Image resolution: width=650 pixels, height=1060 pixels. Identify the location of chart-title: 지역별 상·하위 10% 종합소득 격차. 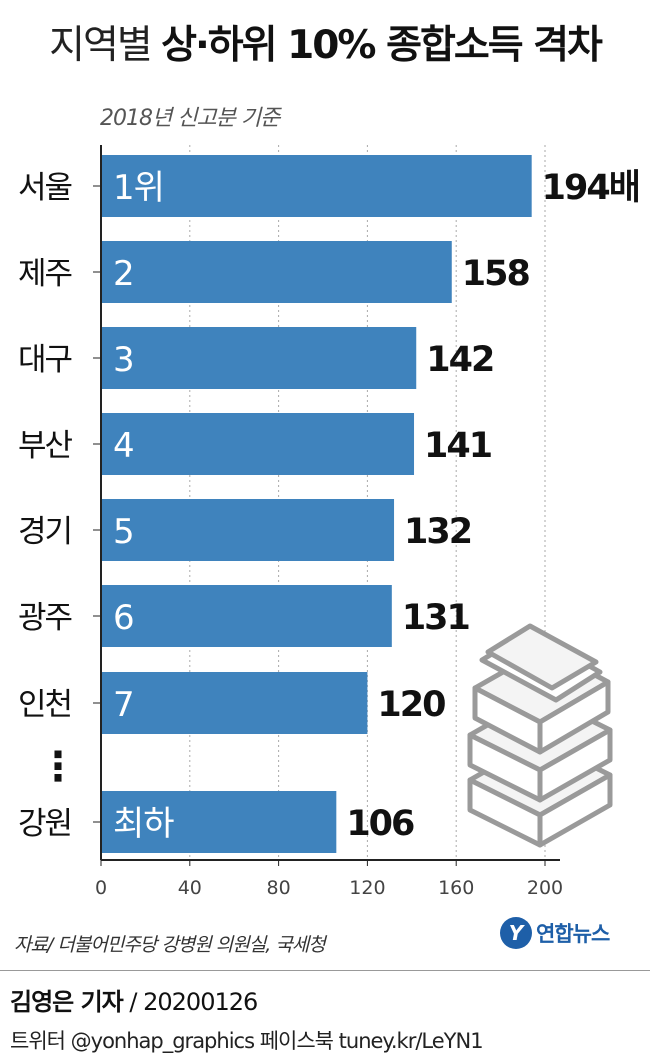
(325, 42).